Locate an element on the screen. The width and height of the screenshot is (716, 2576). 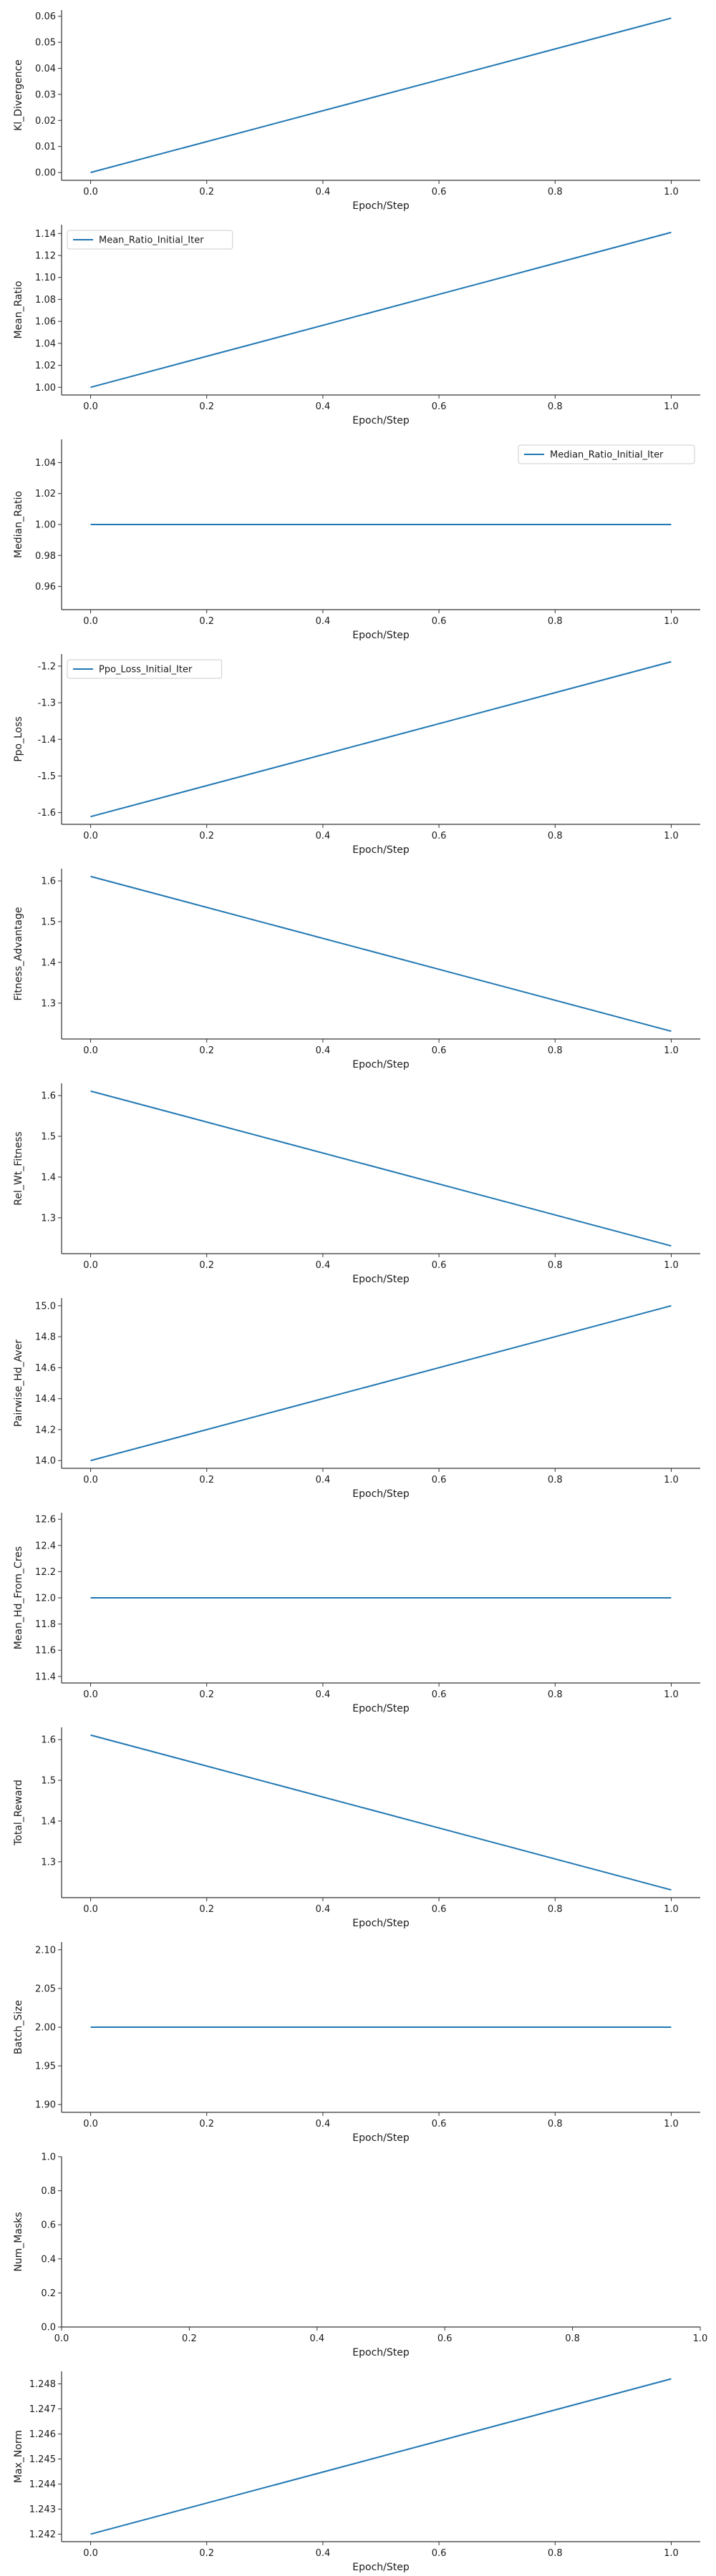
y-tick-label: 0.06 is located at coordinates (45, 16).